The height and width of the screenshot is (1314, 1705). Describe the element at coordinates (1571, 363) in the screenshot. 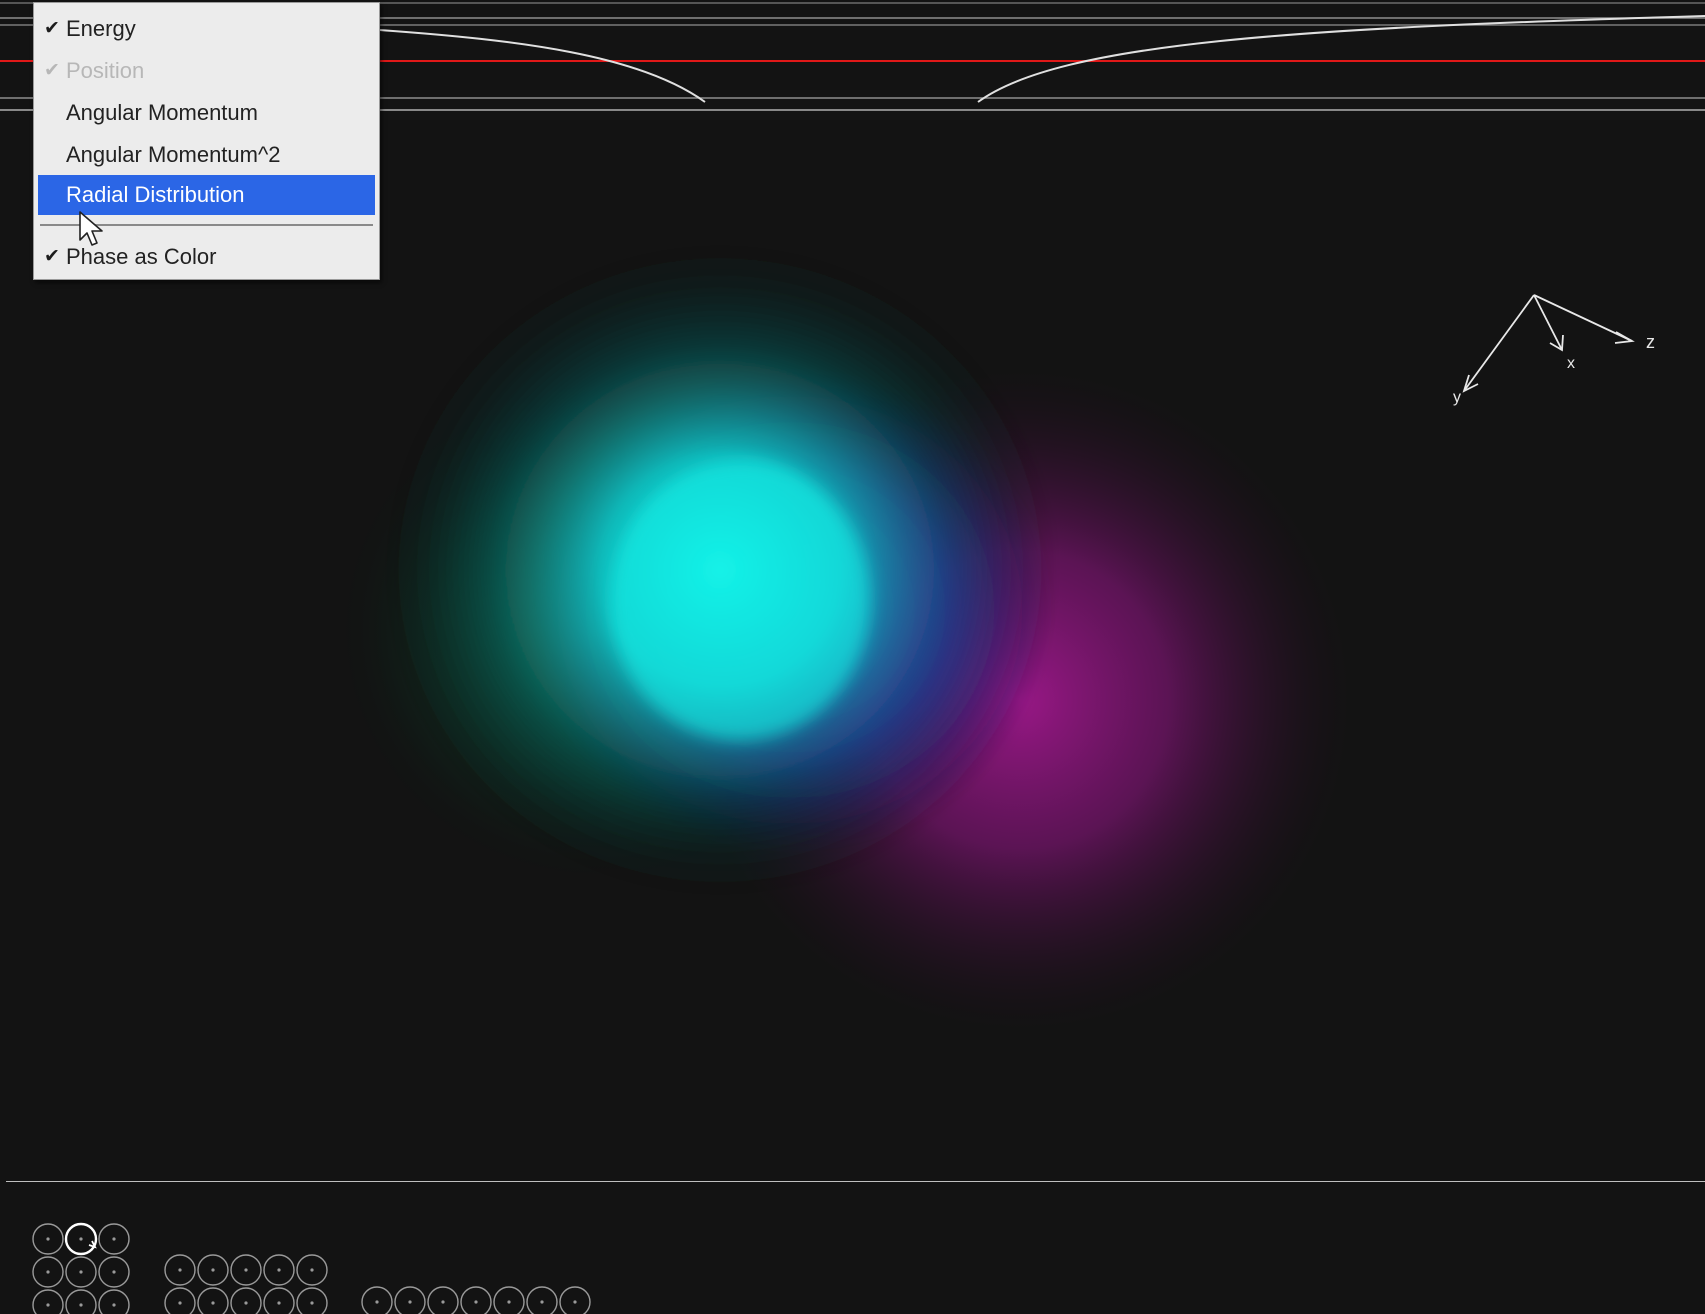

I see `x-axis-label: x` at that location.